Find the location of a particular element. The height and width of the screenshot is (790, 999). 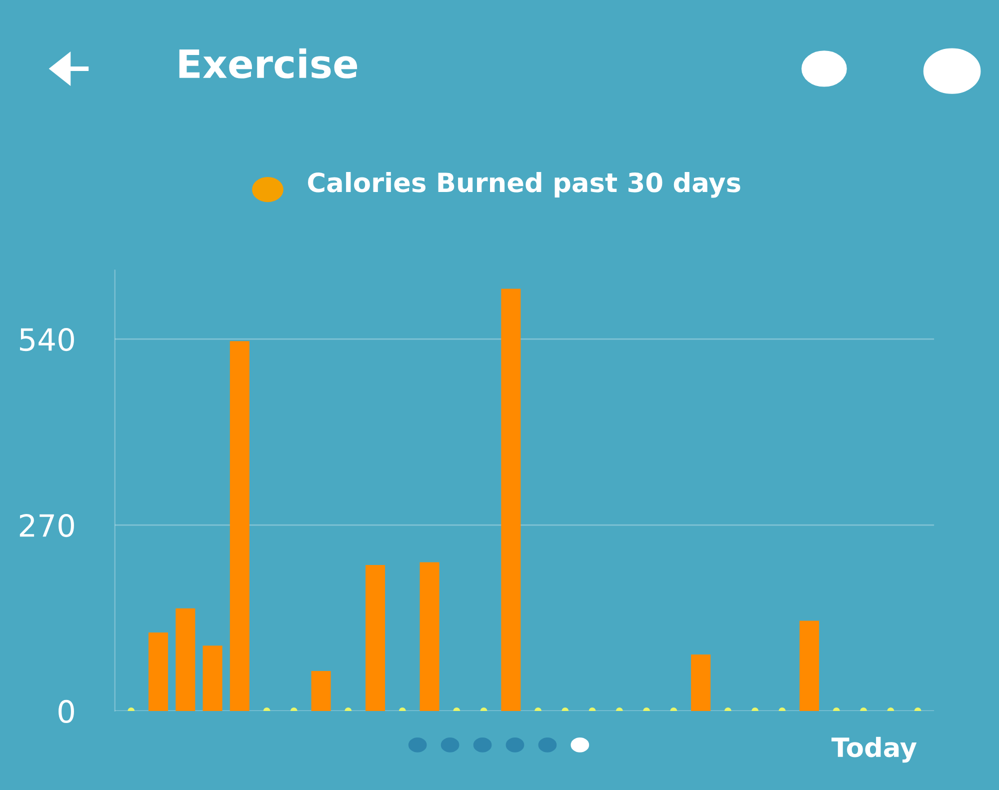

text: Today is located at coordinates (874, 749).